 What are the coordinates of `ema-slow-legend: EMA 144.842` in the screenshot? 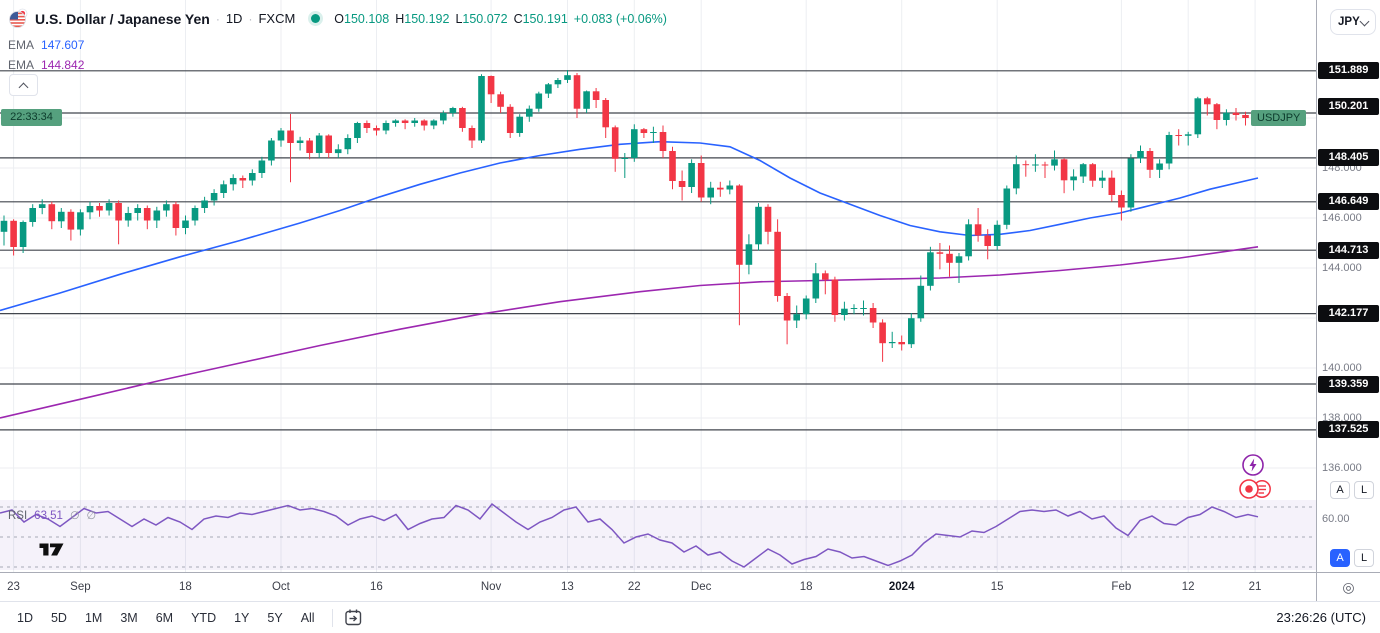 It's located at (46, 65).